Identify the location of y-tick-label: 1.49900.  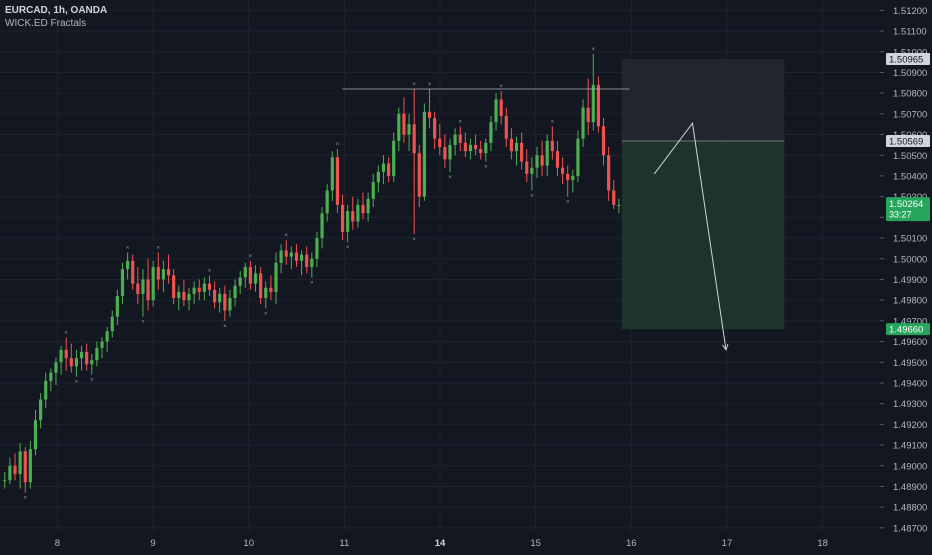
(910, 280).